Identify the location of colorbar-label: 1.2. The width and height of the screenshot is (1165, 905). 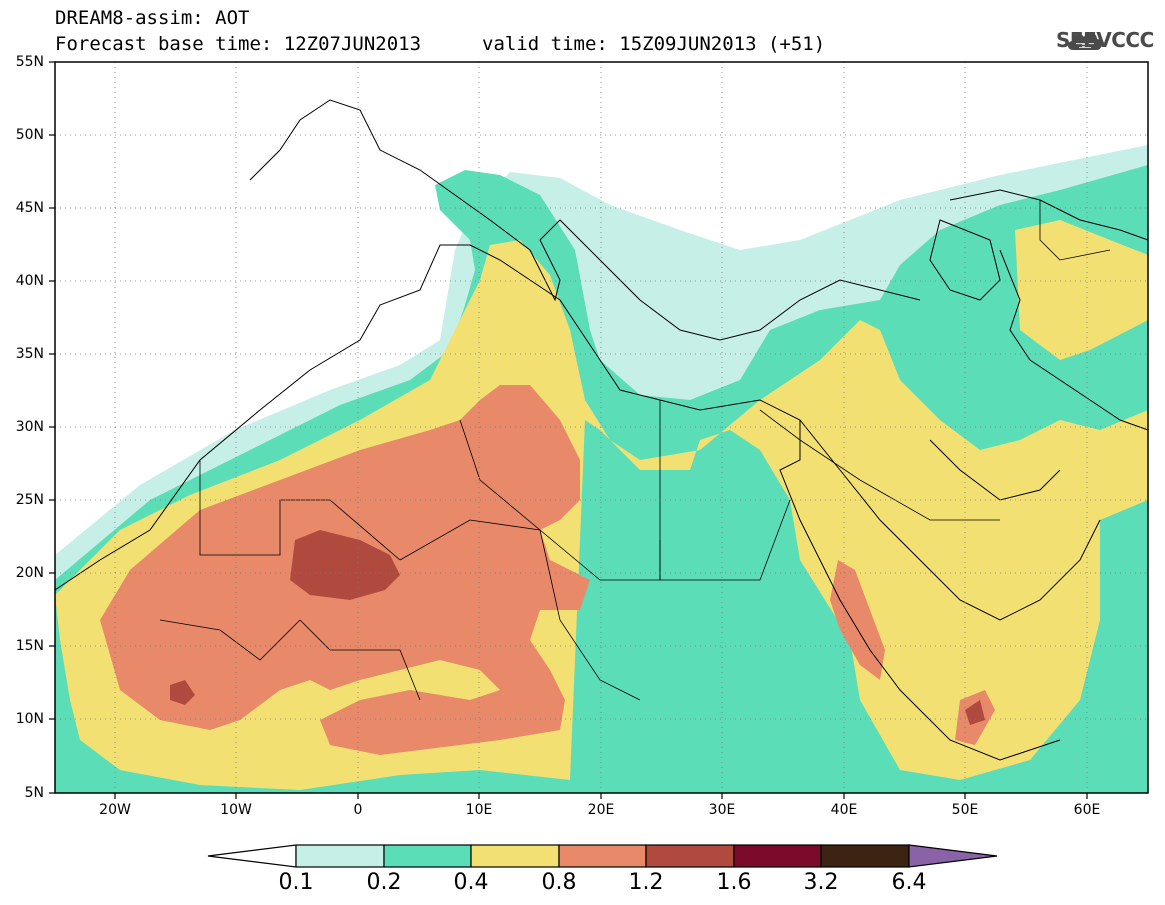
(646, 882).